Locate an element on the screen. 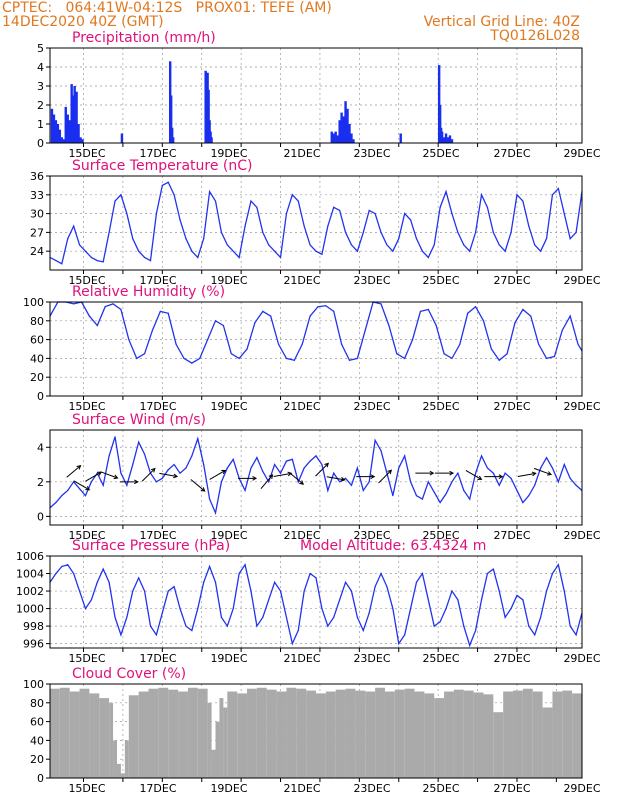 This screenshot has width=618, height=800. x-tick-label: 25DEC is located at coordinates (440, 153).